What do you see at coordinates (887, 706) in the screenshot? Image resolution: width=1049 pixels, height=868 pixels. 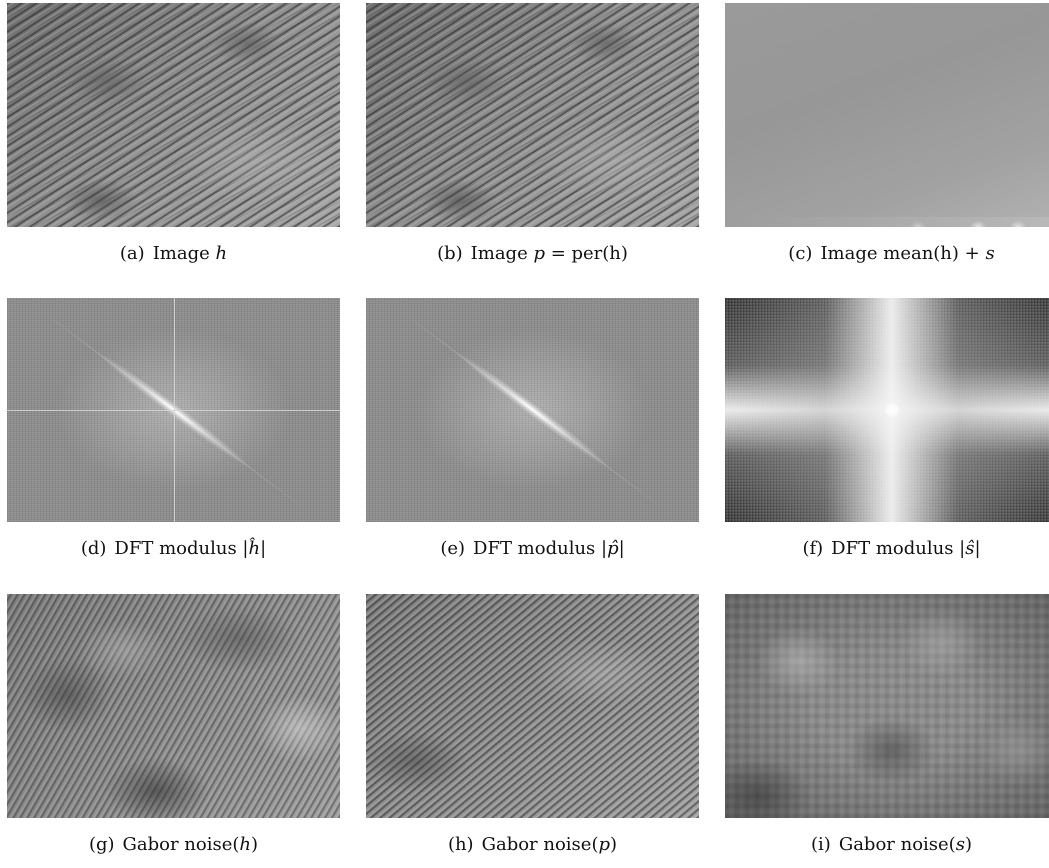 I see `image-gabor-noise-s` at bounding box center [887, 706].